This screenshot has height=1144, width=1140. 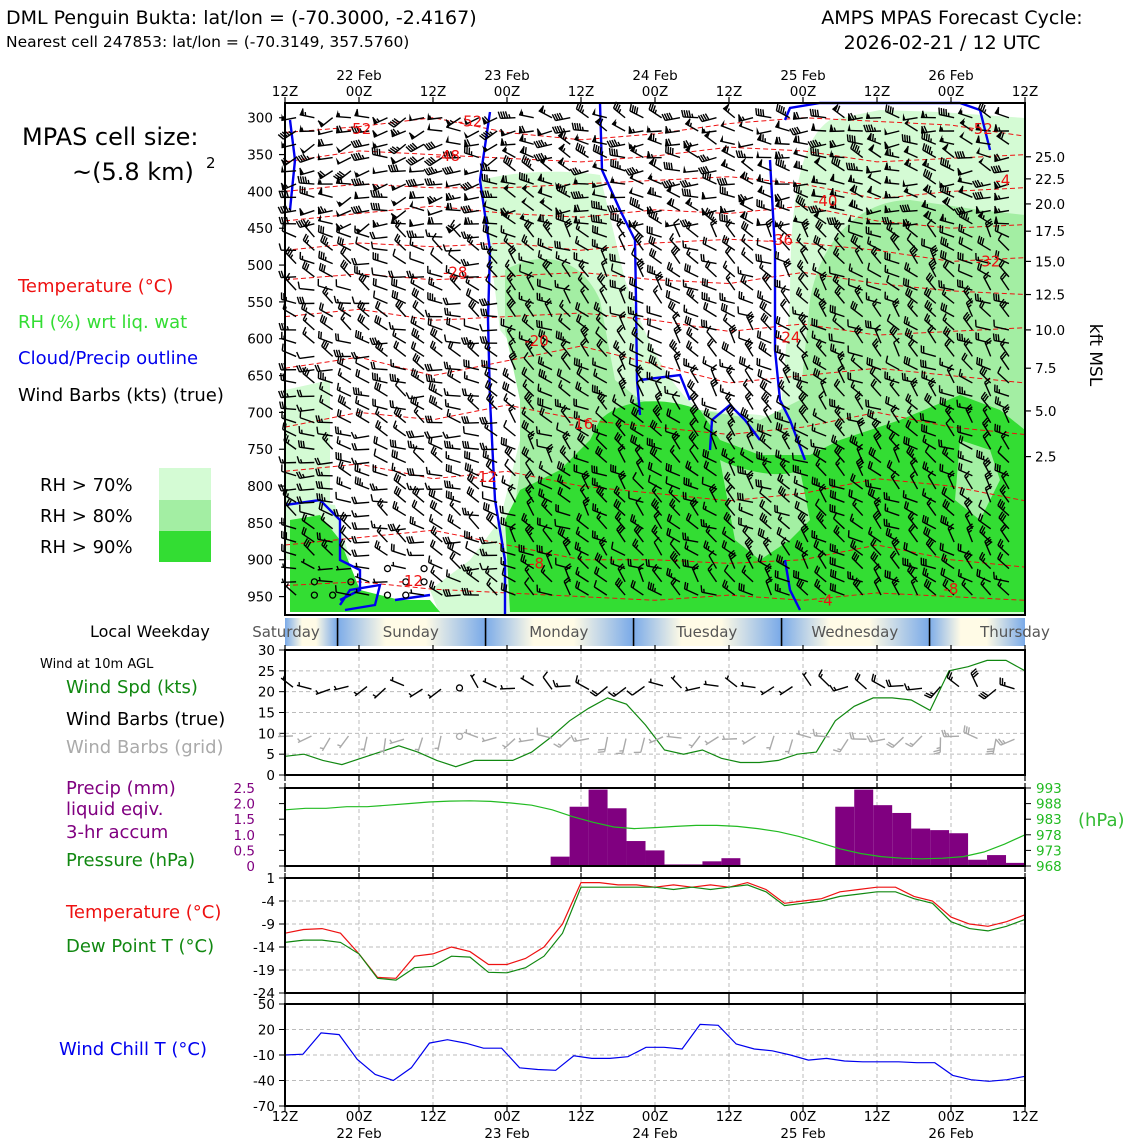 What do you see at coordinates (121, 788) in the screenshot?
I see `precip-label-1: Precip (mm)` at bounding box center [121, 788].